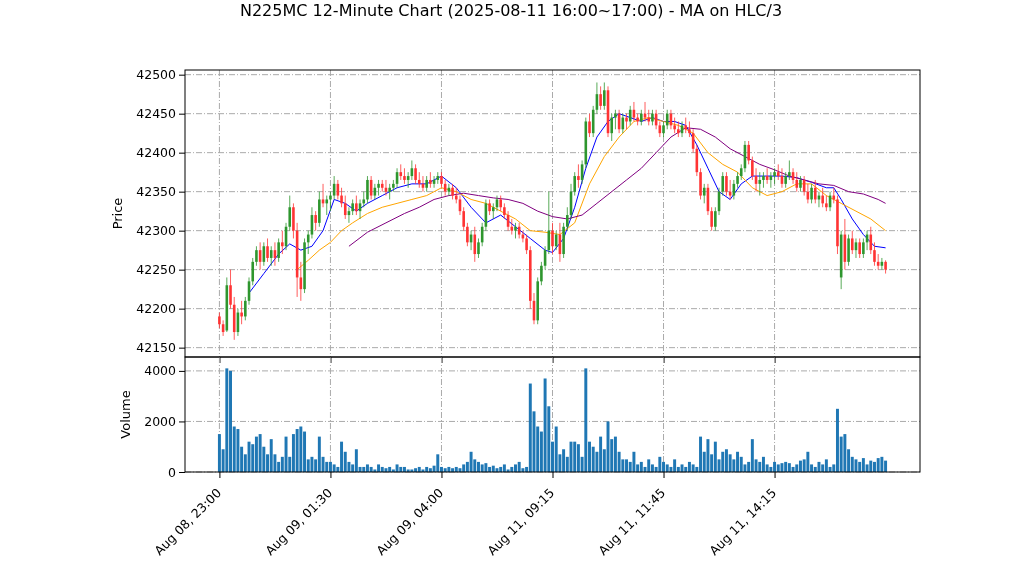  Describe the element at coordinates (156, 75) in the screenshot. I see `y-tick-label: 42500` at that location.